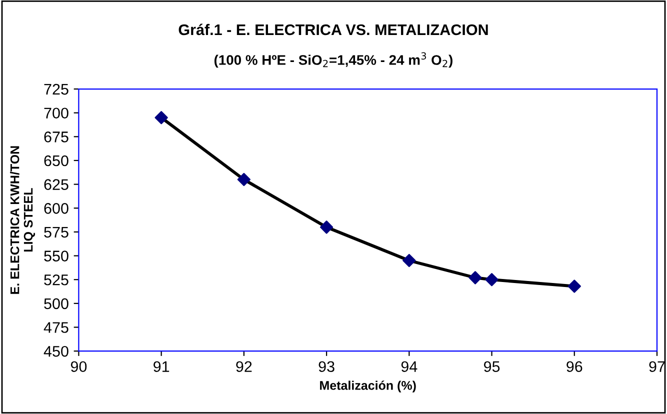 The width and height of the screenshot is (667, 414). Describe the element at coordinates (333, 60) in the screenshot. I see `chart-subtitle: (100 % HºE - SiO$_{2}$=1,45% - 24 m$^{3}$ O$_{2}$)` at that location.